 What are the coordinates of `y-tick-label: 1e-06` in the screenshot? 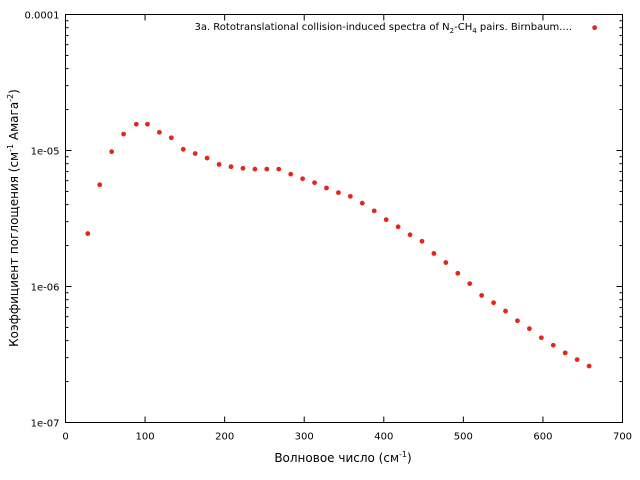 It's located at (45, 288).